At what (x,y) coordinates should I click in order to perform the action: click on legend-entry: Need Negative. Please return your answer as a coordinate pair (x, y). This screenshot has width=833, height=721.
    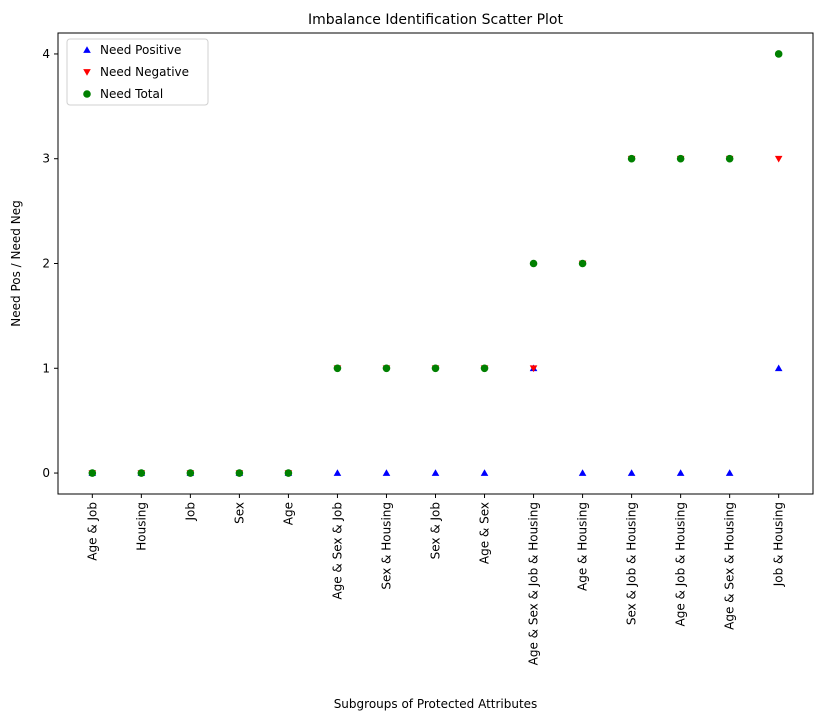
    Looking at the image, I should click on (144, 72).